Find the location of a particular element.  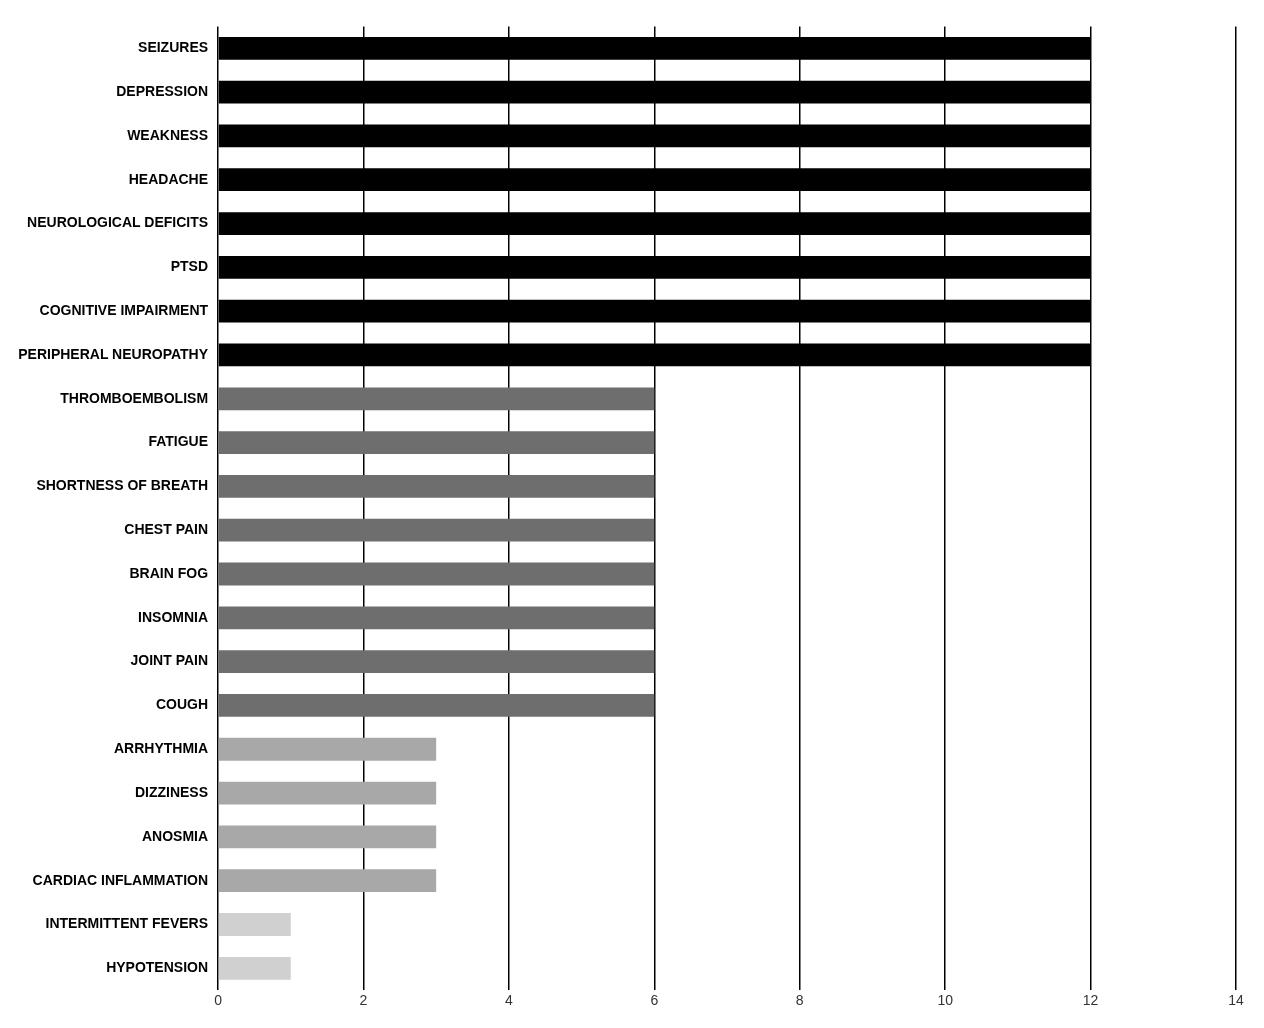

y-tick-label: SHORTNESS OF BREATH is located at coordinates (122, 485).